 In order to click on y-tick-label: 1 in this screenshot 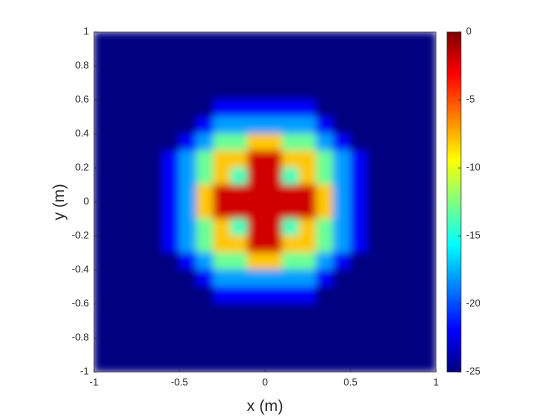, I will do `click(86, 32)`.